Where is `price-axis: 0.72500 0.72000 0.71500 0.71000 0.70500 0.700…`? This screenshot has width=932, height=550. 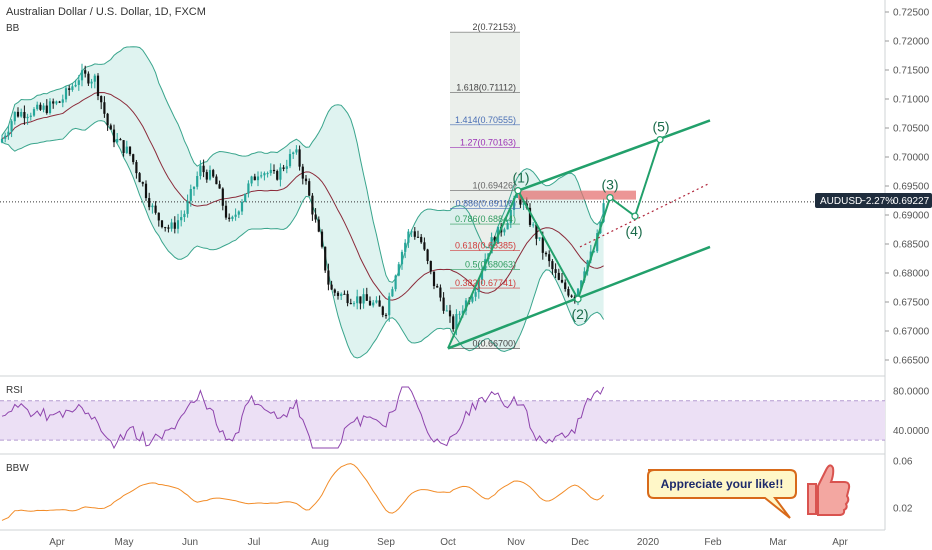
price-axis: 0.72500 0.72000 0.71500 0.71000 0.70500 0.700… is located at coordinates (907, 187).